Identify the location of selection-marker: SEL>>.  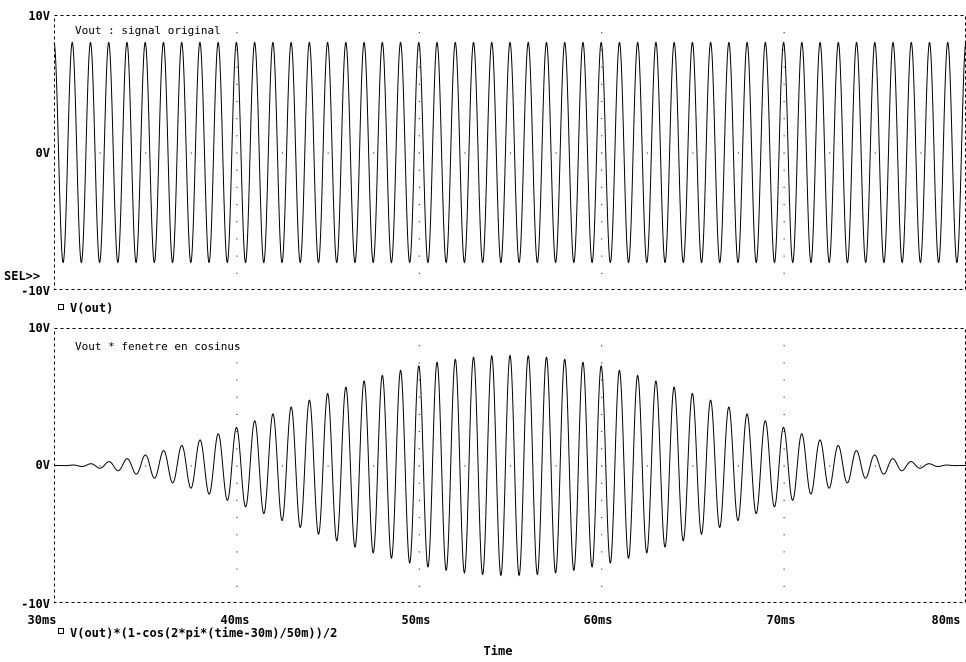
(22, 276).